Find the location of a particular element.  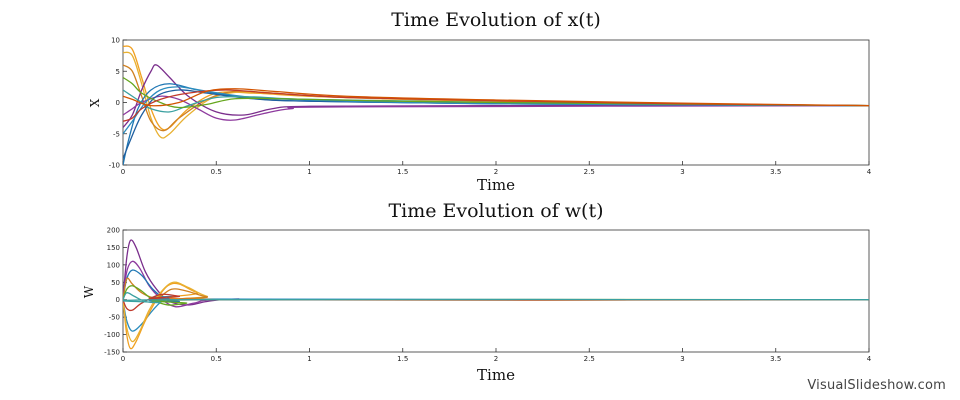

x-ytick-label: -10 is located at coordinates (114, 166).